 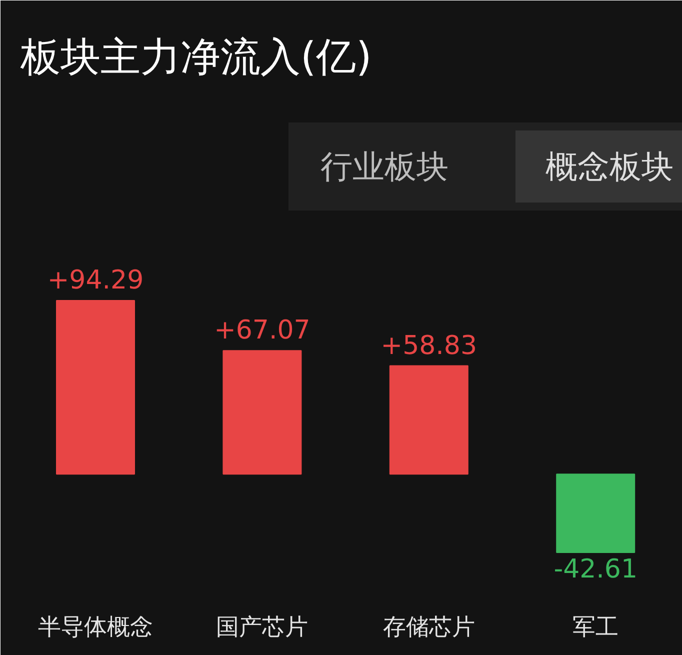 I want to click on data-label: +94.29, so click(x=95, y=281).